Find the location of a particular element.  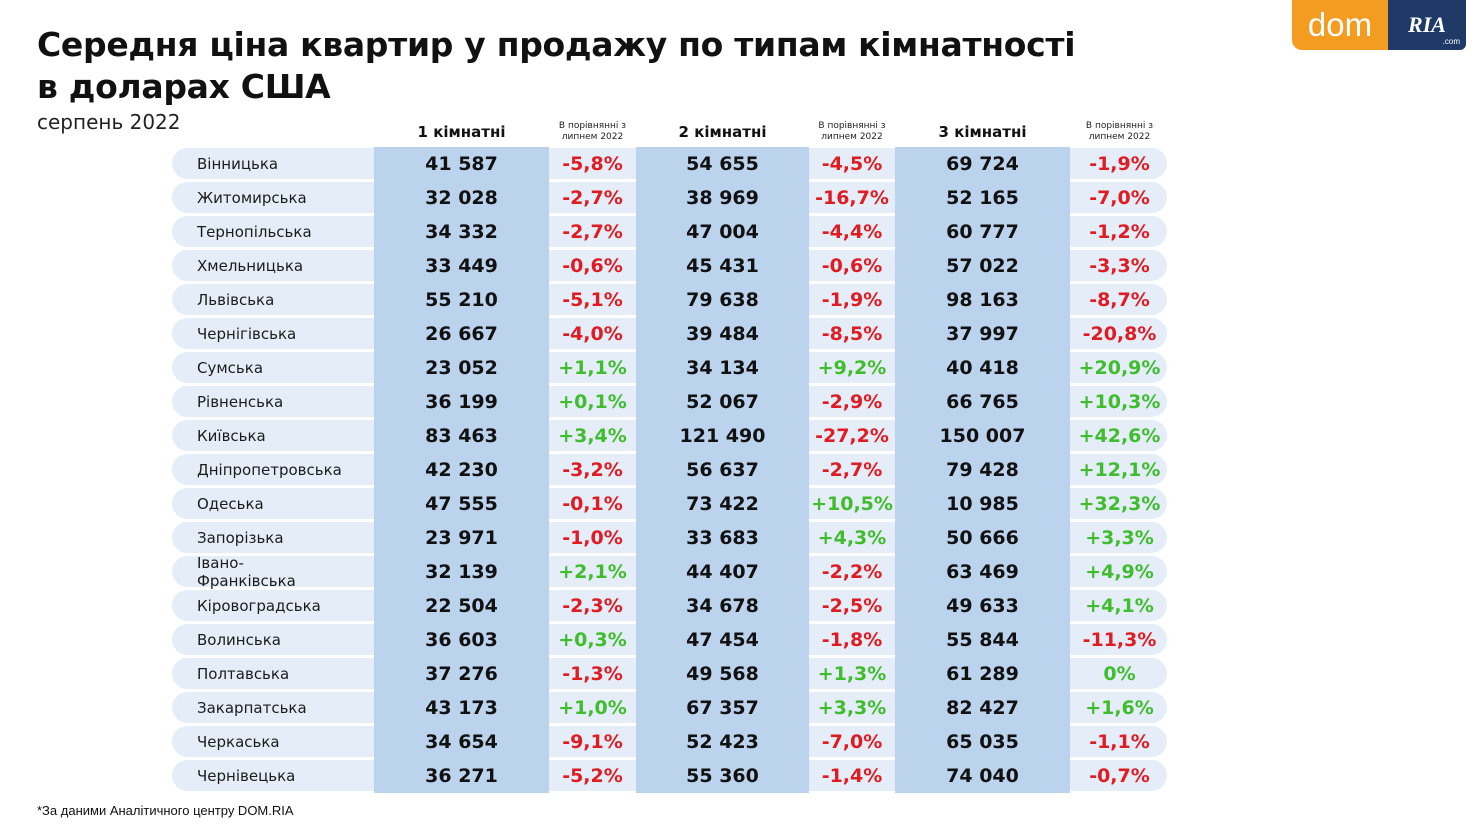

price-value: 55 360 is located at coordinates (722, 776).